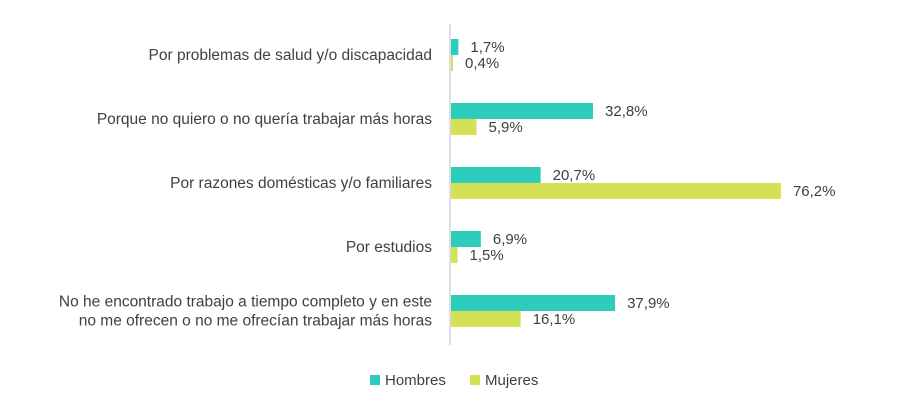 This screenshot has width=908, height=417. What do you see at coordinates (506, 127) in the screenshot?
I see `data-label: 5,9%` at bounding box center [506, 127].